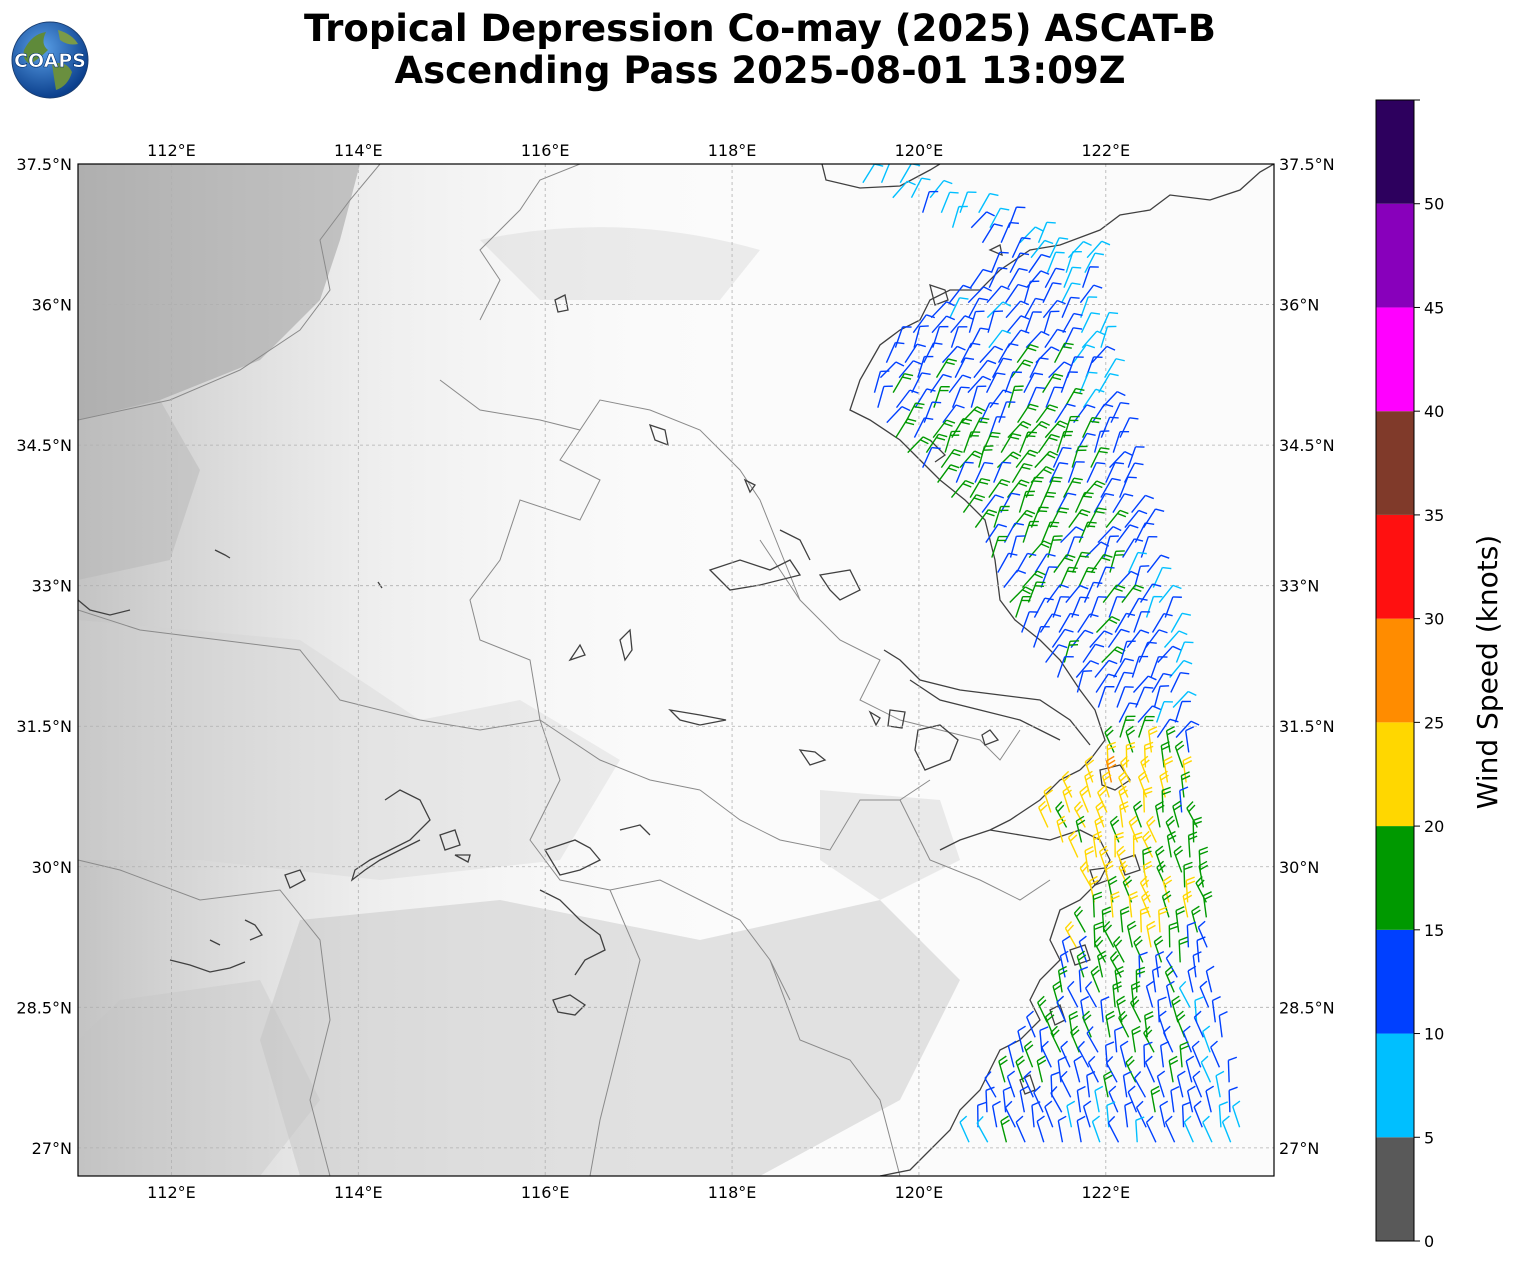 This screenshot has width=1513, height=1264. I want to click on colorbar-tick-label: 25, so click(1434, 722).